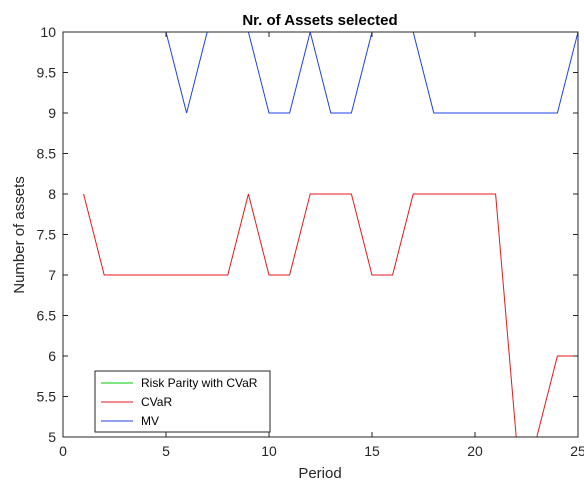 The width and height of the screenshot is (584, 486). Describe the element at coordinates (48, 32) in the screenshot. I see `y-tick-label: 10` at that location.